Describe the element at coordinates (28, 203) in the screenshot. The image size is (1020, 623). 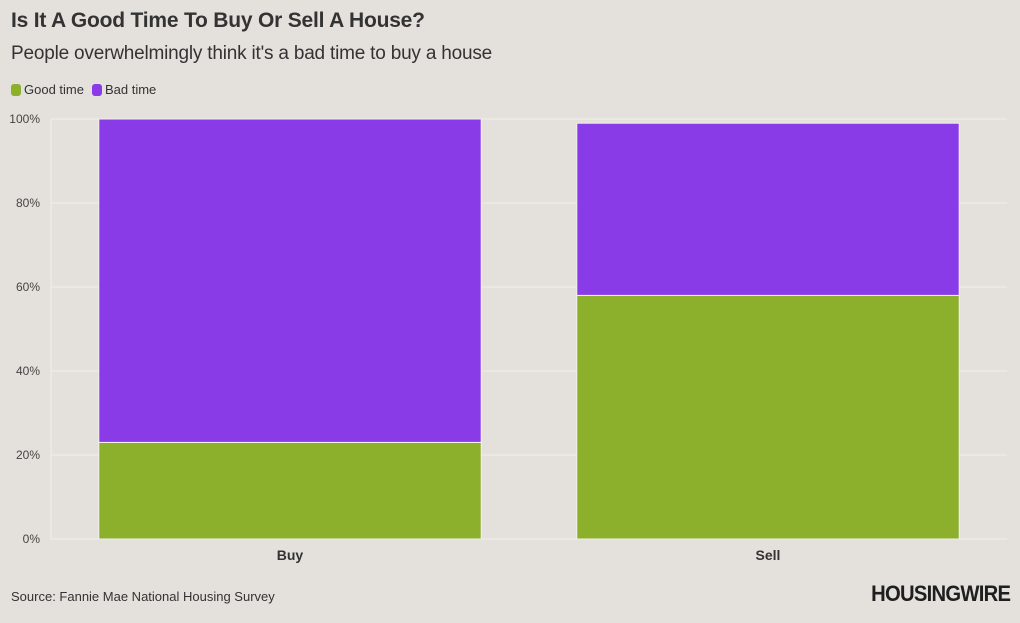
I see `y-tick-label: 80%` at that location.